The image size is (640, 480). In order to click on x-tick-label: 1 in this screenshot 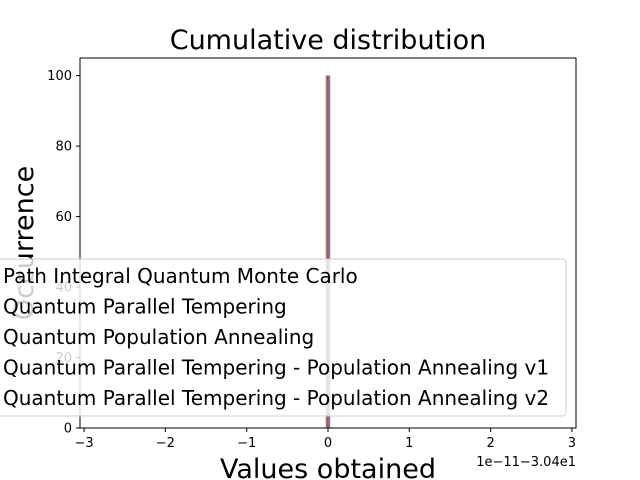, I will do `click(409, 443)`.